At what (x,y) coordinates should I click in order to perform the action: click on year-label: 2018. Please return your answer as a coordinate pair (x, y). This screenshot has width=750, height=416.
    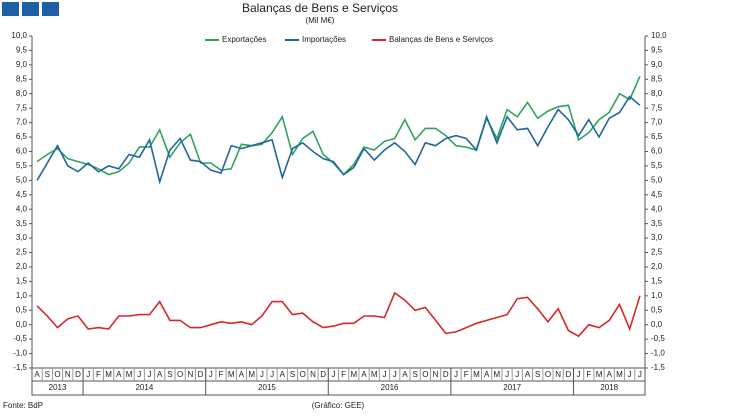
    Looking at the image, I should click on (609, 387).